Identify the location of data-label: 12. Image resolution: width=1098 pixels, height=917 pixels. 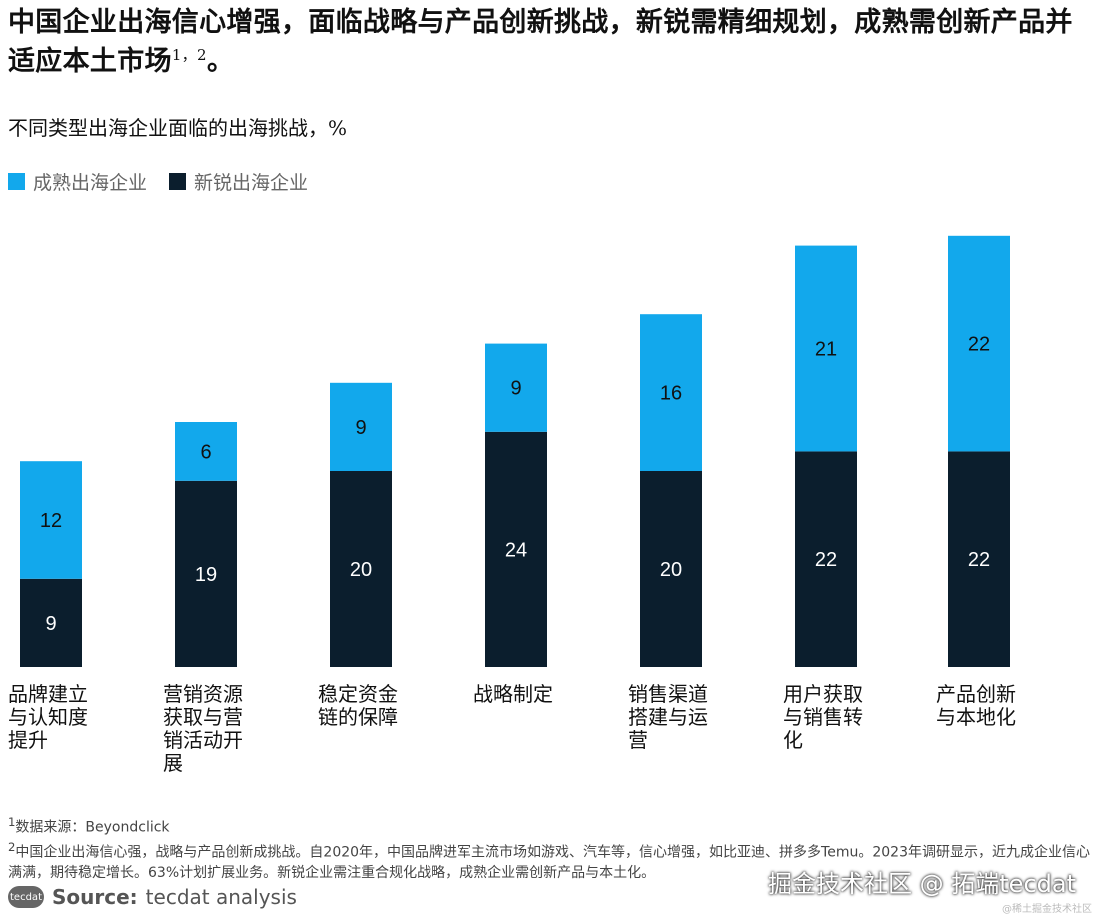
(51, 521).